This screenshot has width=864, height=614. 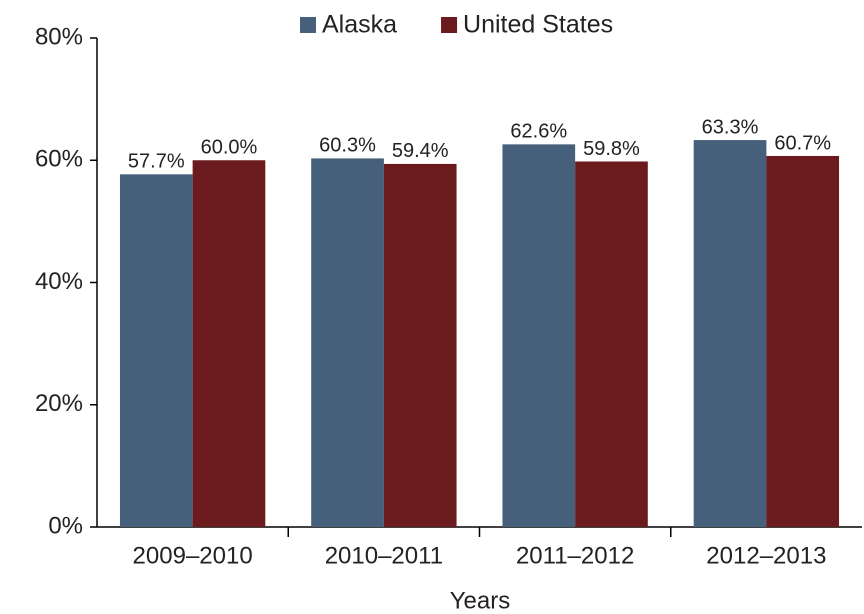 I want to click on x-tick-label: 2012–2013, so click(x=766, y=555).